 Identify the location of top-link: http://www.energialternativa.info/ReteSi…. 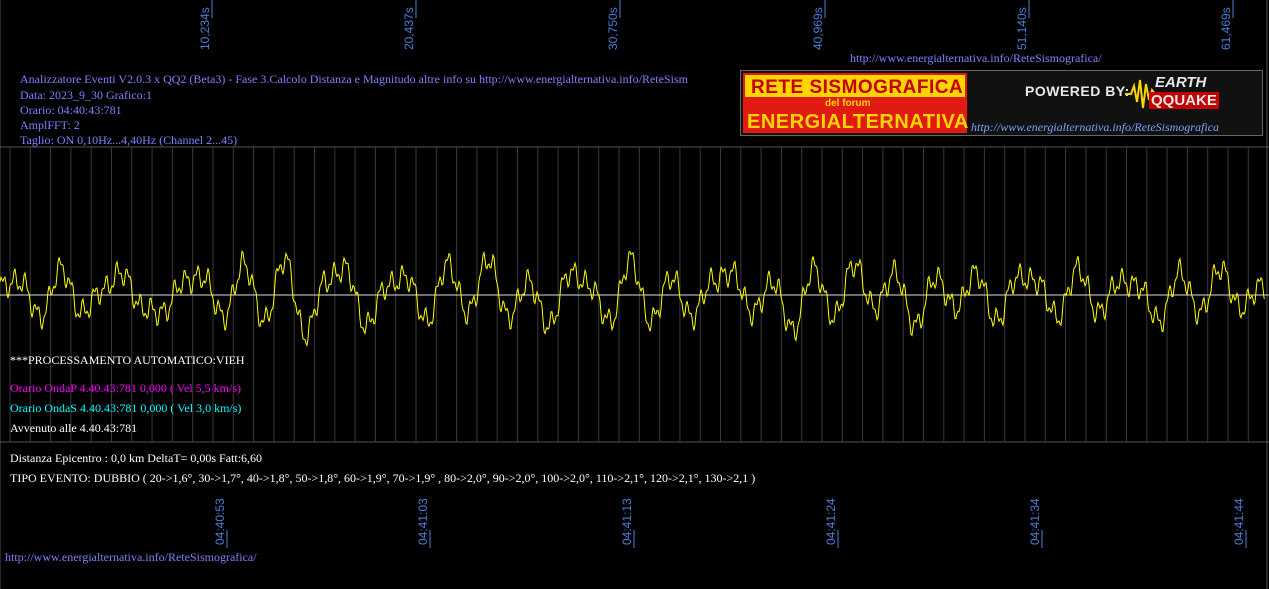
(976, 58).